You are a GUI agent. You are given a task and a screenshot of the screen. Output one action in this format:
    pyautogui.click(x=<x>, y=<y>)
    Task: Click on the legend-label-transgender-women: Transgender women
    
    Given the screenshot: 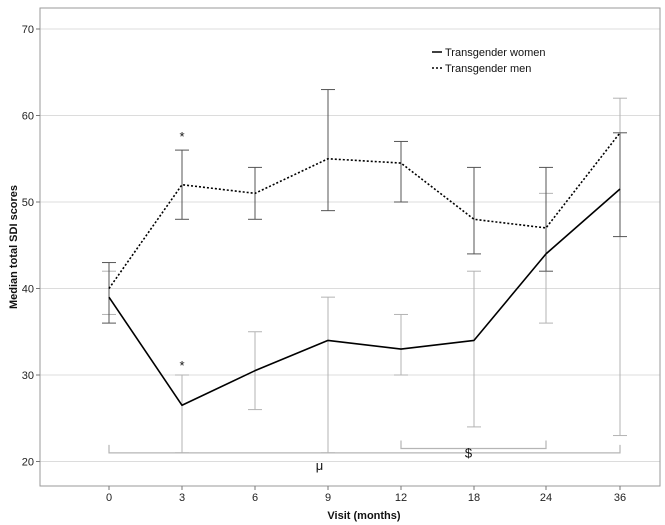 What is the action you would take?
    pyautogui.click(x=495, y=53)
    